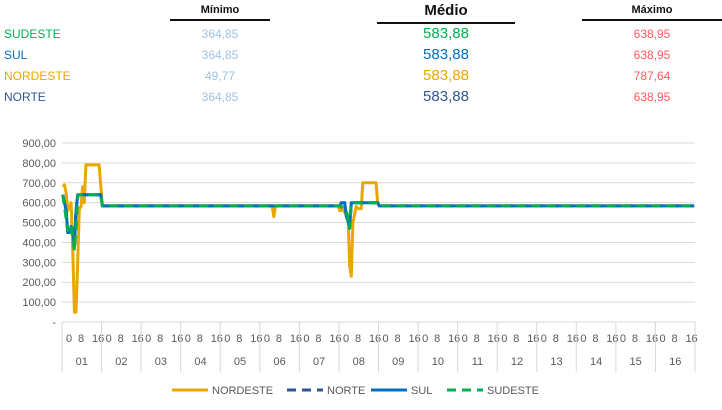 The height and width of the screenshot is (410, 722). What do you see at coordinates (16, 55) in the screenshot?
I see `region-label: SUL` at bounding box center [16, 55].